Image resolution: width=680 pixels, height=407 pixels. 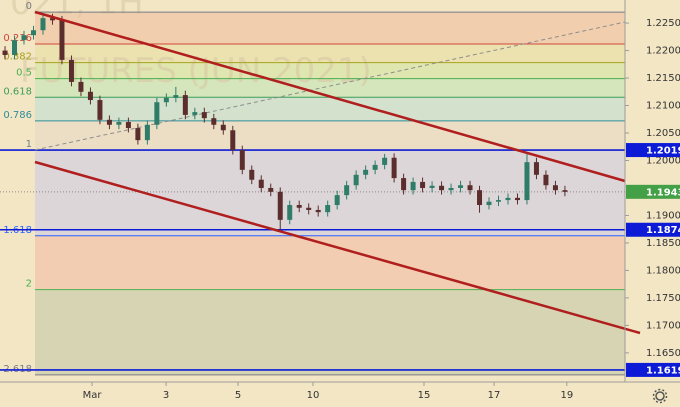 What do you see at coordinates (663, 160) in the screenshot?
I see `y-tick-label: 1.2000` at bounding box center [663, 160].